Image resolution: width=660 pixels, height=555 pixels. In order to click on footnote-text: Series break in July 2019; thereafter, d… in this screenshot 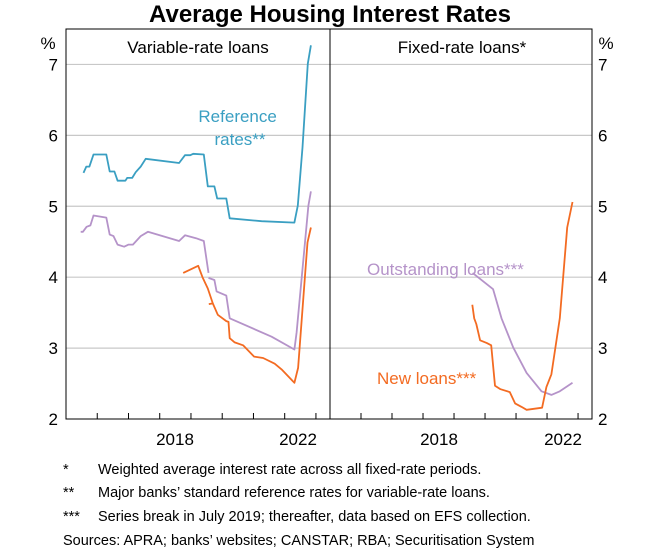, I will do `click(314, 517)`.